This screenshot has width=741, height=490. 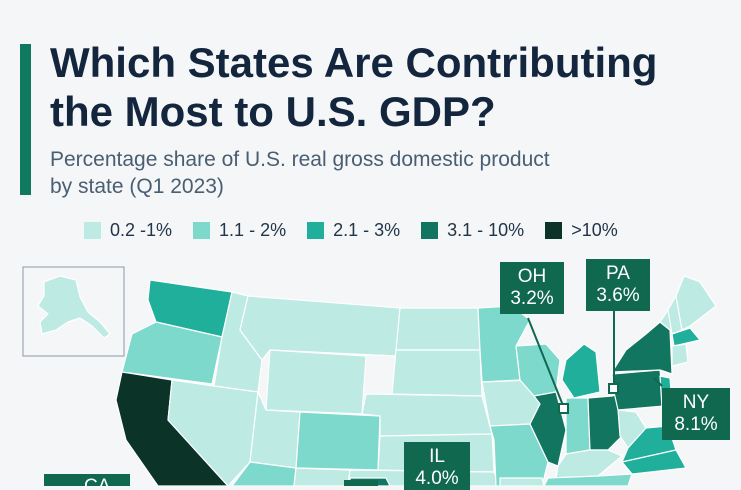 I want to click on state-IN, so click(x=578, y=426).